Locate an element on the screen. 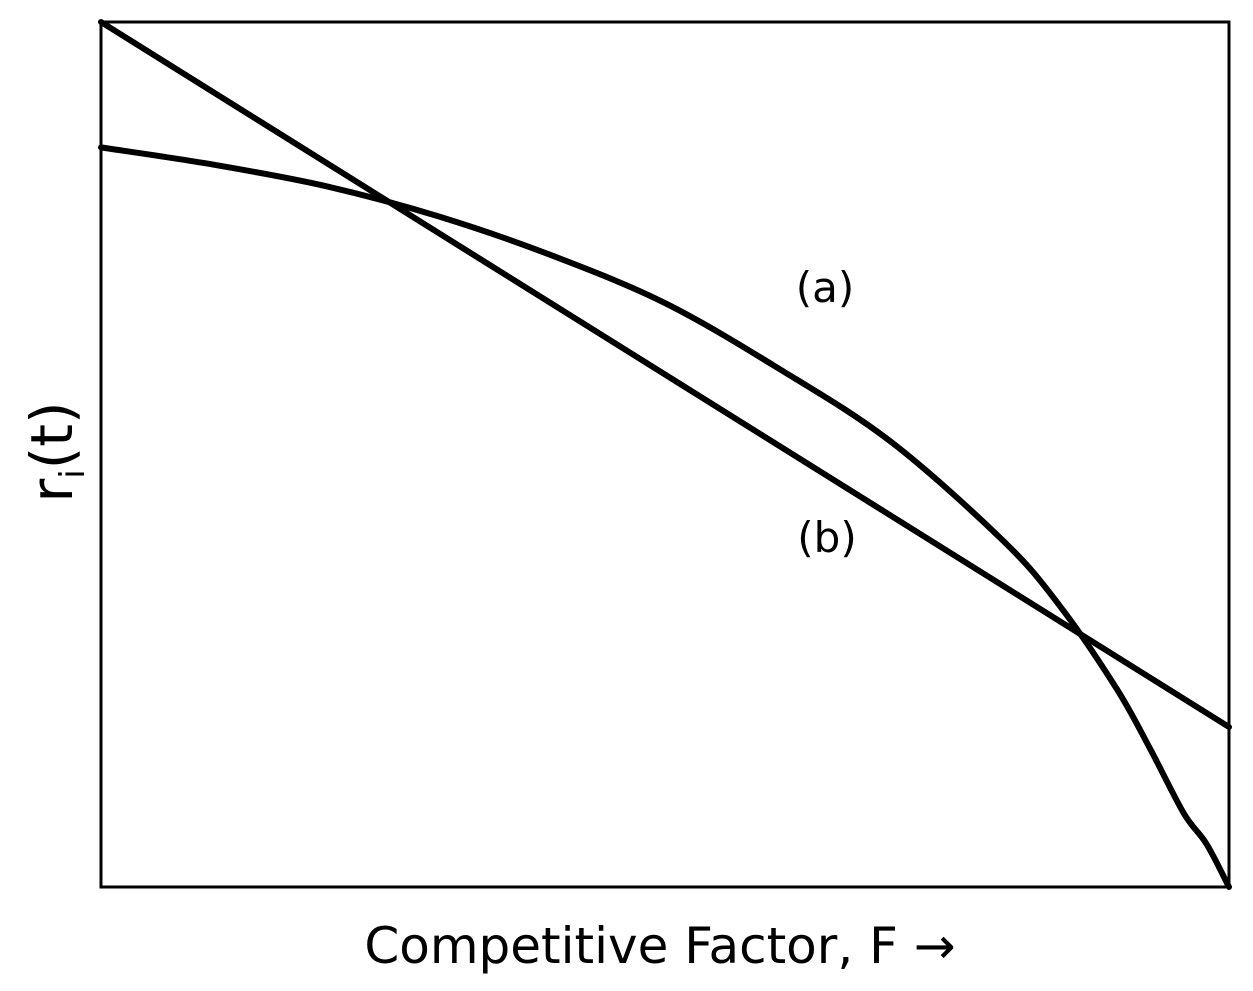 The width and height of the screenshot is (1253, 991). y-axis-label-suffix: (t) is located at coordinates (52, 435).